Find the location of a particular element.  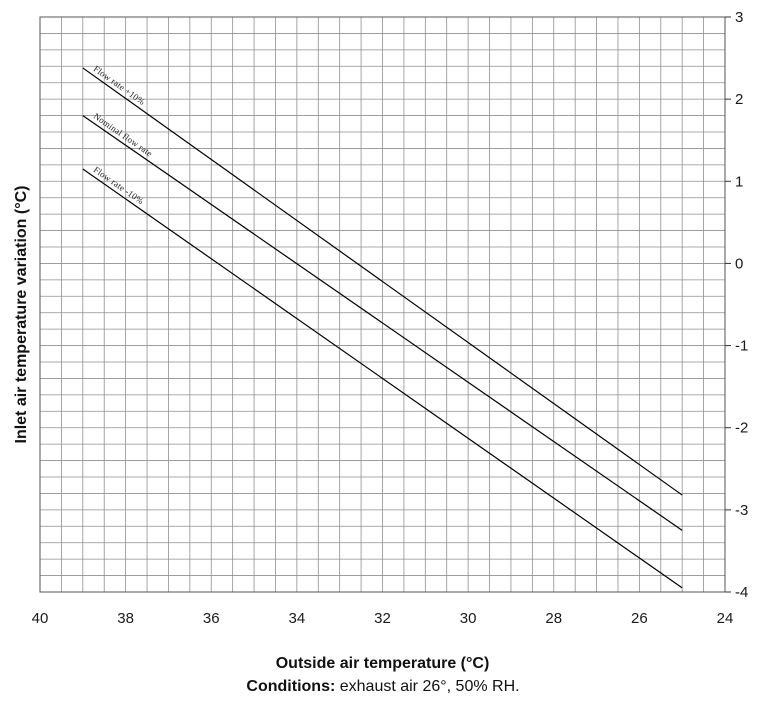

y-tick-labels: 3 2 1 0 -1 -2 -3 -4 is located at coordinates (741, 305).